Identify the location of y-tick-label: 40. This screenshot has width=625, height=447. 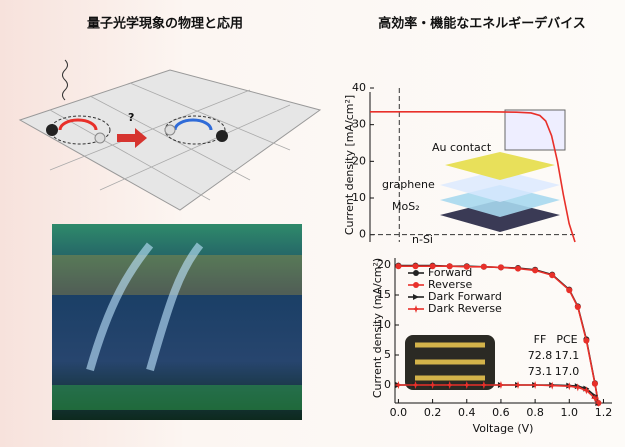
(359, 87).